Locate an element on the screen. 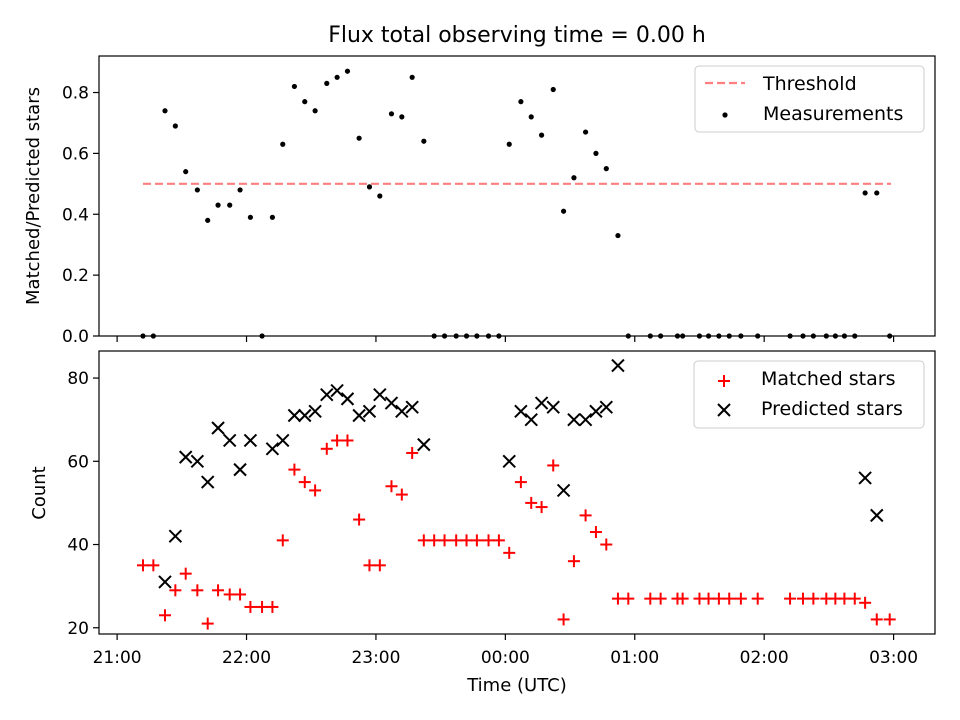 This screenshot has height=720, width=960. legend-predicted-swatch is located at coordinates (724, 410).